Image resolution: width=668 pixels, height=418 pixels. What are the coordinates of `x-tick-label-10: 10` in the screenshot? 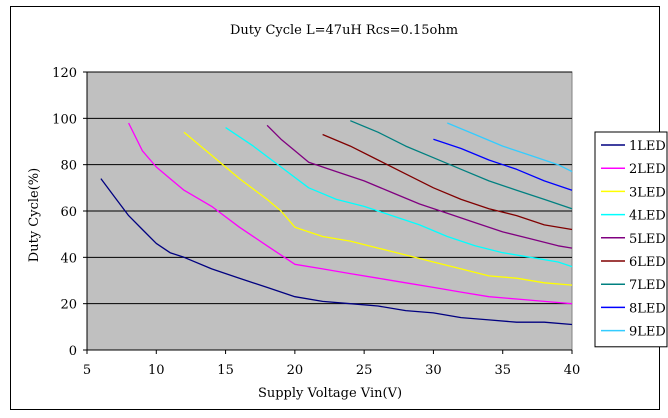 It's located at (156, 370).